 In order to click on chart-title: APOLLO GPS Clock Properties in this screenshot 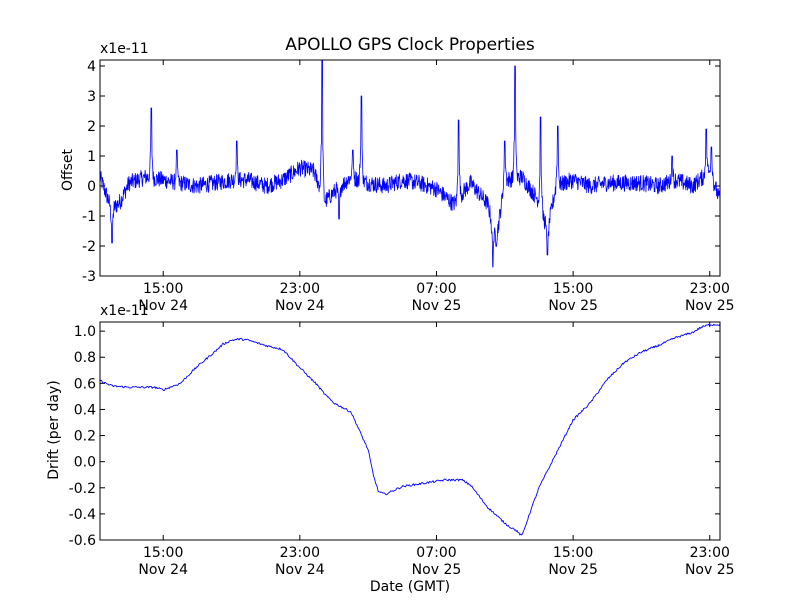, I will do `click(410, 45)`.